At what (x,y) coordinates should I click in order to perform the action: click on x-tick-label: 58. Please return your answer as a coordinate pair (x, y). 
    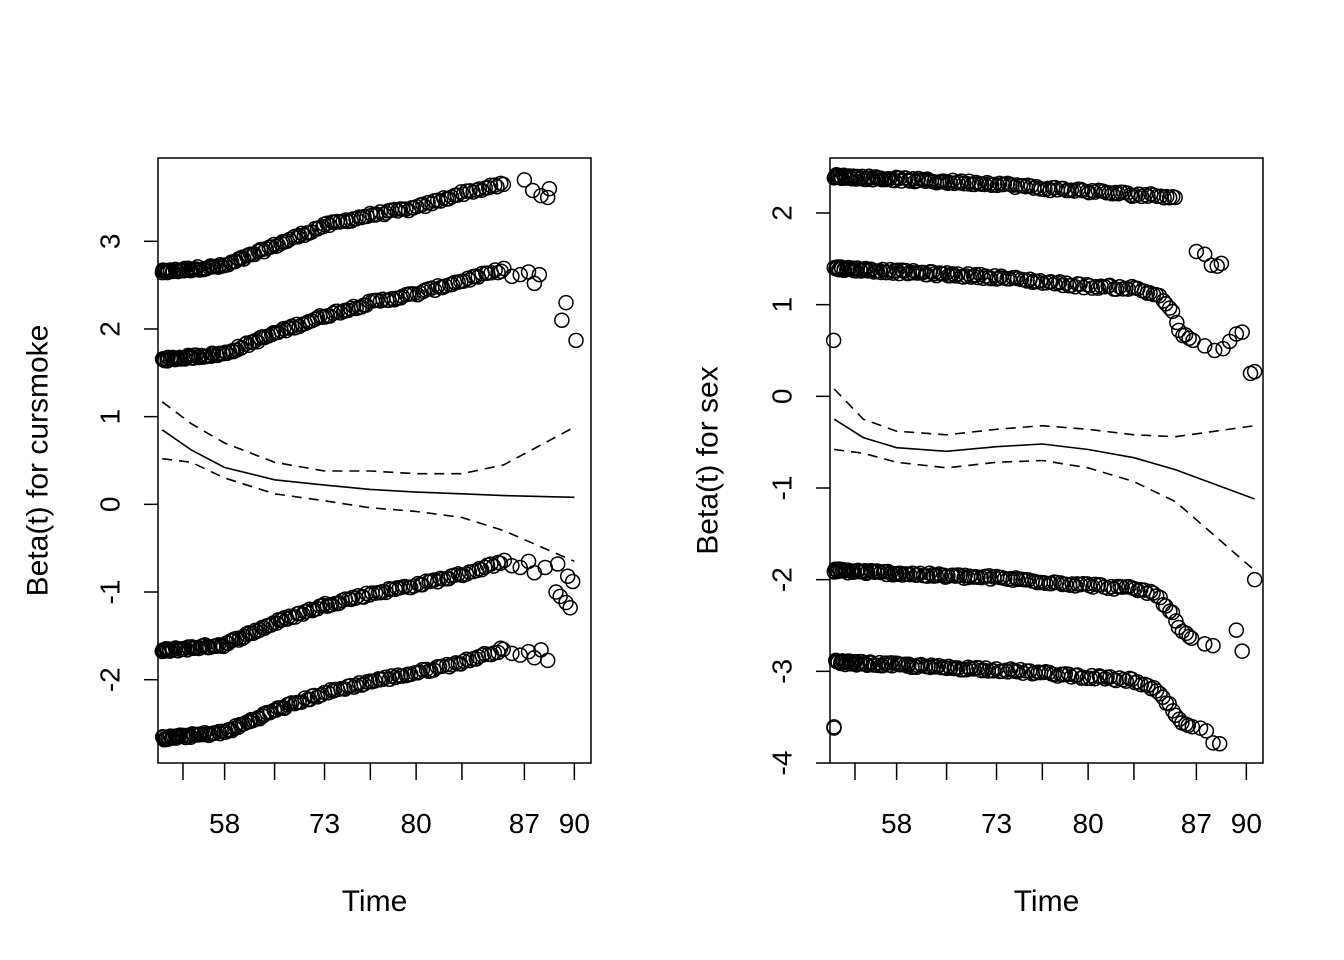
    Looking at the image, I should click on (224, 823).